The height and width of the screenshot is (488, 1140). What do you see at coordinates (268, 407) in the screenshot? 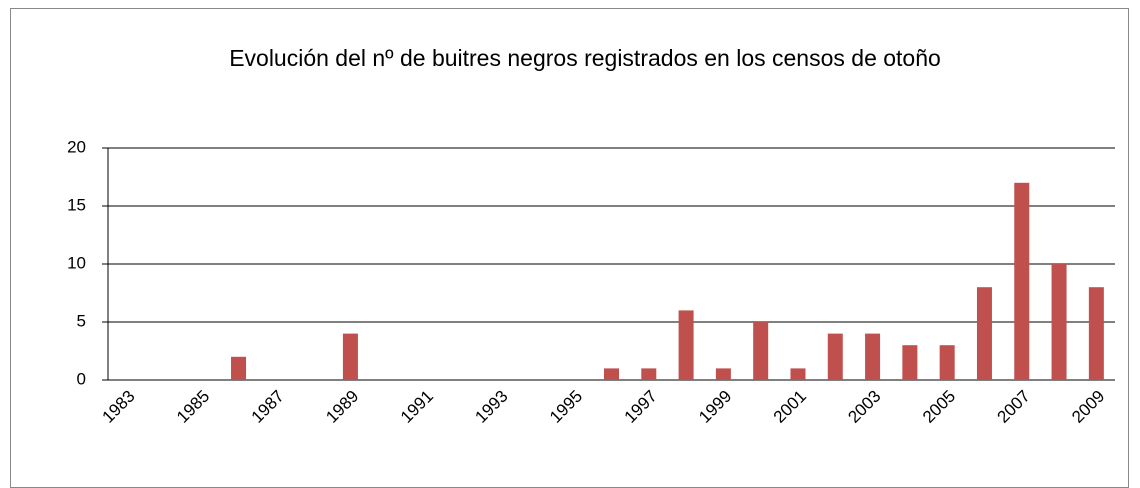
I see `x-tick-label: 1987` at bounding box center [268, 407].